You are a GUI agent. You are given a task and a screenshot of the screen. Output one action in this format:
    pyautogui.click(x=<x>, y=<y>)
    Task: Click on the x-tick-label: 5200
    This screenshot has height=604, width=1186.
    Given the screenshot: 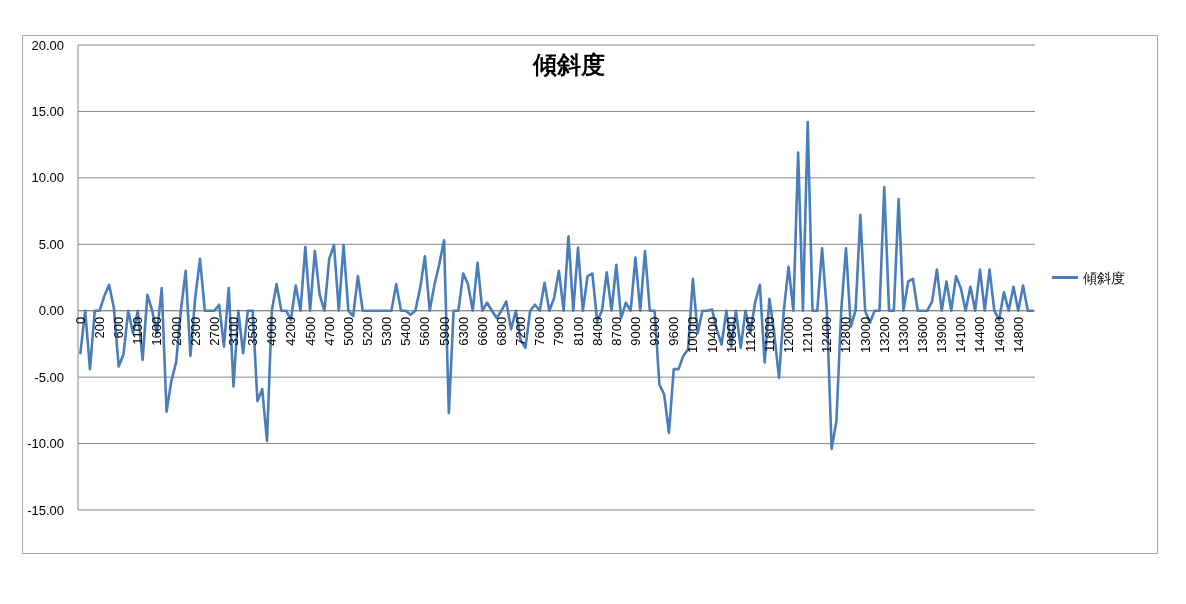 What is the action you would take?
    pyautogui.click(x=367, y=331)
    